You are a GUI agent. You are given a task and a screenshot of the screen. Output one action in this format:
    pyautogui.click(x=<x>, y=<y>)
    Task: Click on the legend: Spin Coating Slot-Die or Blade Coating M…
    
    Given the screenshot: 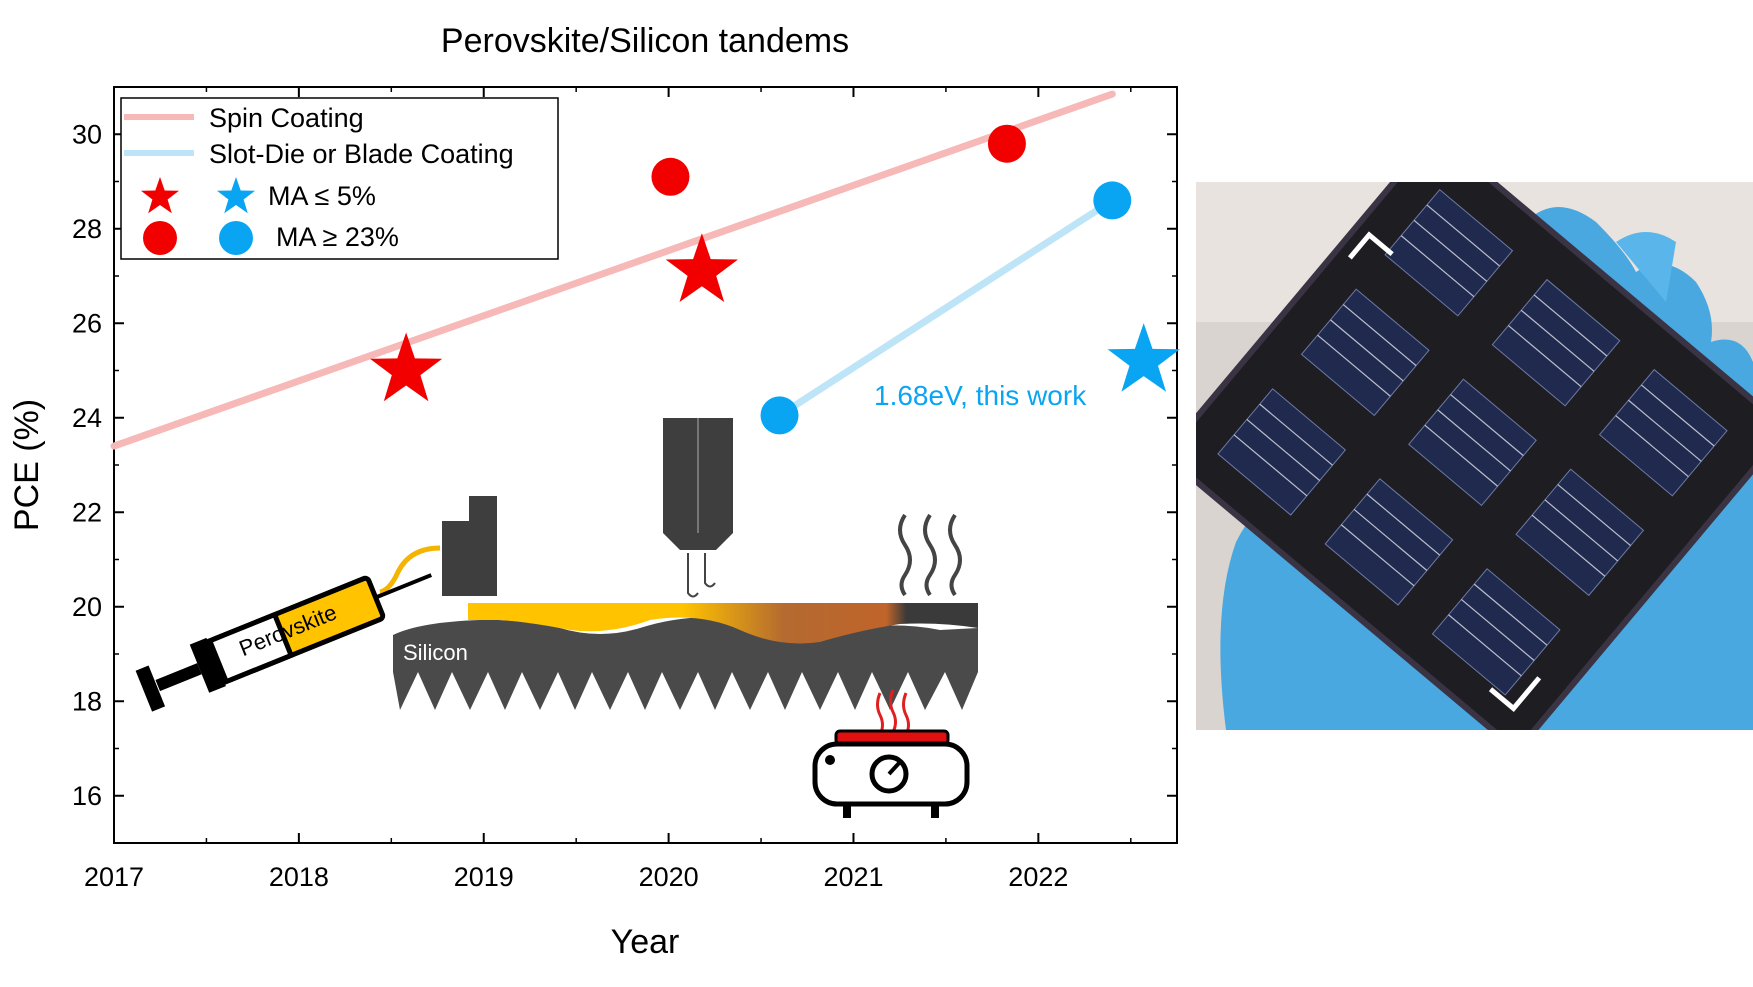 What is the action you would take?
    pyautogui.click(x=339, y=178)
    